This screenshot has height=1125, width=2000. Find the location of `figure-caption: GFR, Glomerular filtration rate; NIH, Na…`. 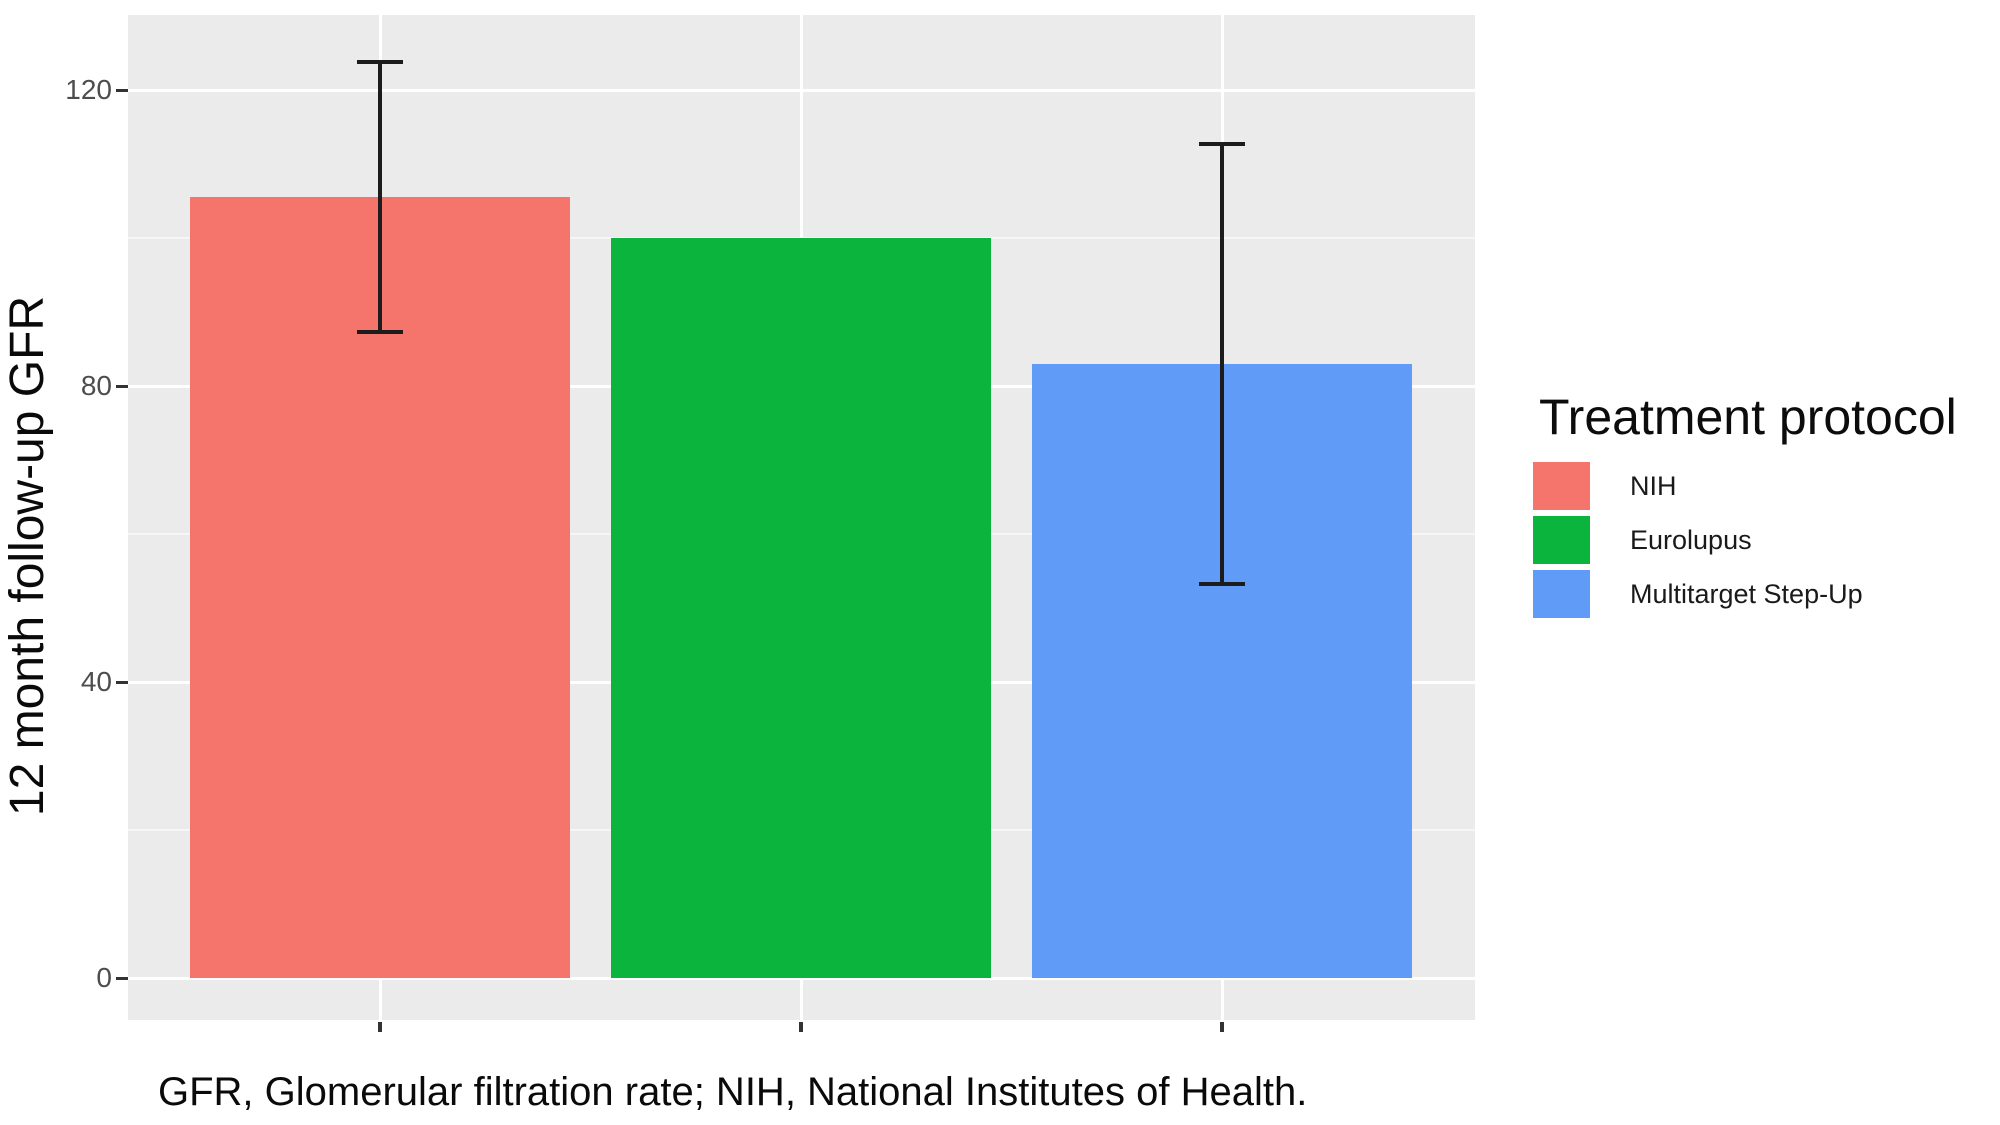

figure-caption: GFR, Glomerular filtration rate; NIH, Na… is located at coordinates (733, 1092).